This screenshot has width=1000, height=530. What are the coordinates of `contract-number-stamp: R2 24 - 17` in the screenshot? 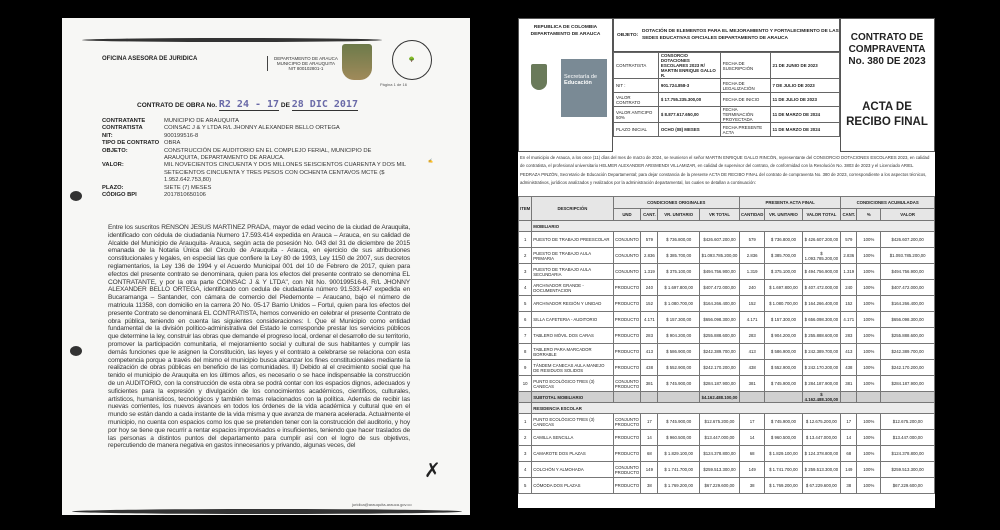 It's located at (249, 105).